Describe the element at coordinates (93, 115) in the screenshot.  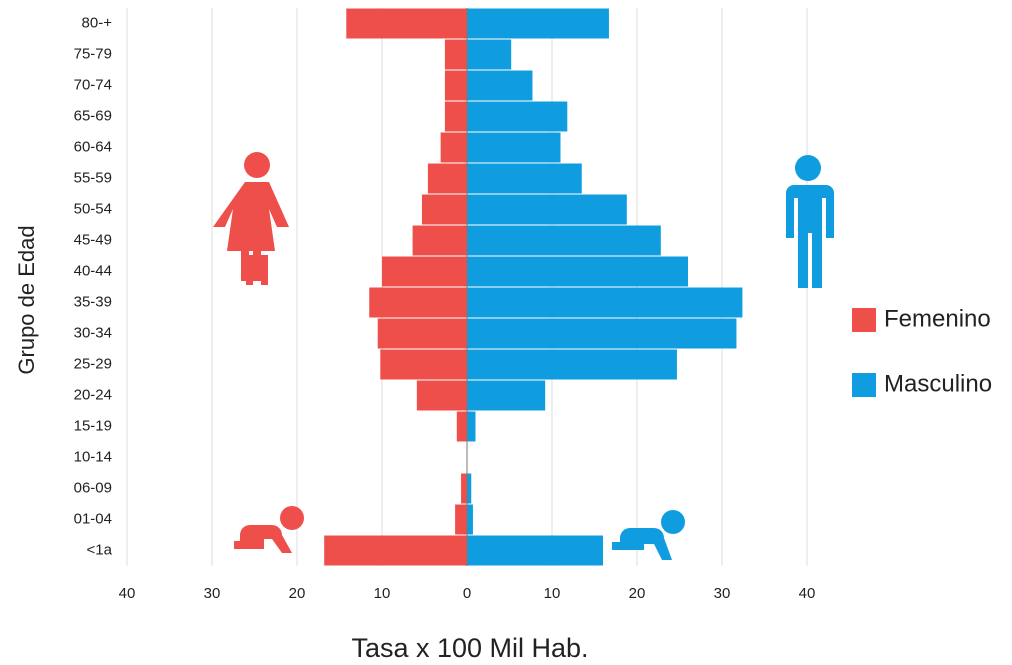
I see `y-tick-label: 65-69` at that location.